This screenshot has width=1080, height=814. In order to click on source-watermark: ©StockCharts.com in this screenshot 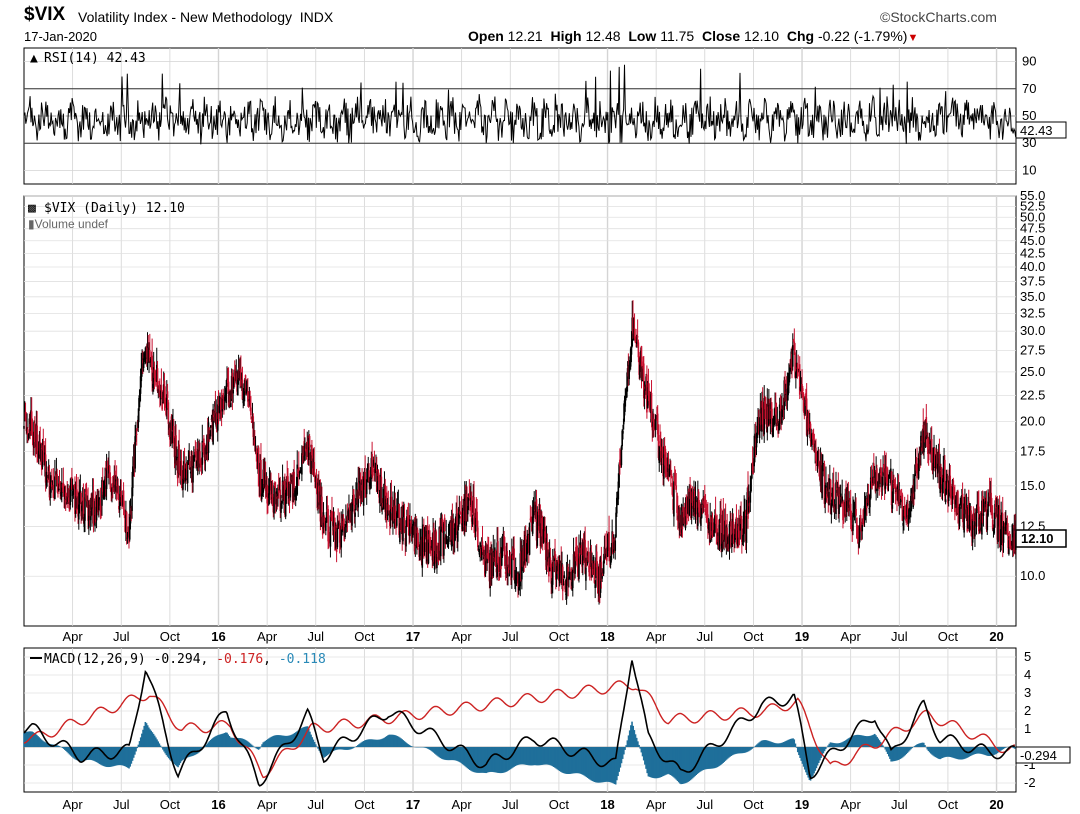, I will do `click(938, 17)`.